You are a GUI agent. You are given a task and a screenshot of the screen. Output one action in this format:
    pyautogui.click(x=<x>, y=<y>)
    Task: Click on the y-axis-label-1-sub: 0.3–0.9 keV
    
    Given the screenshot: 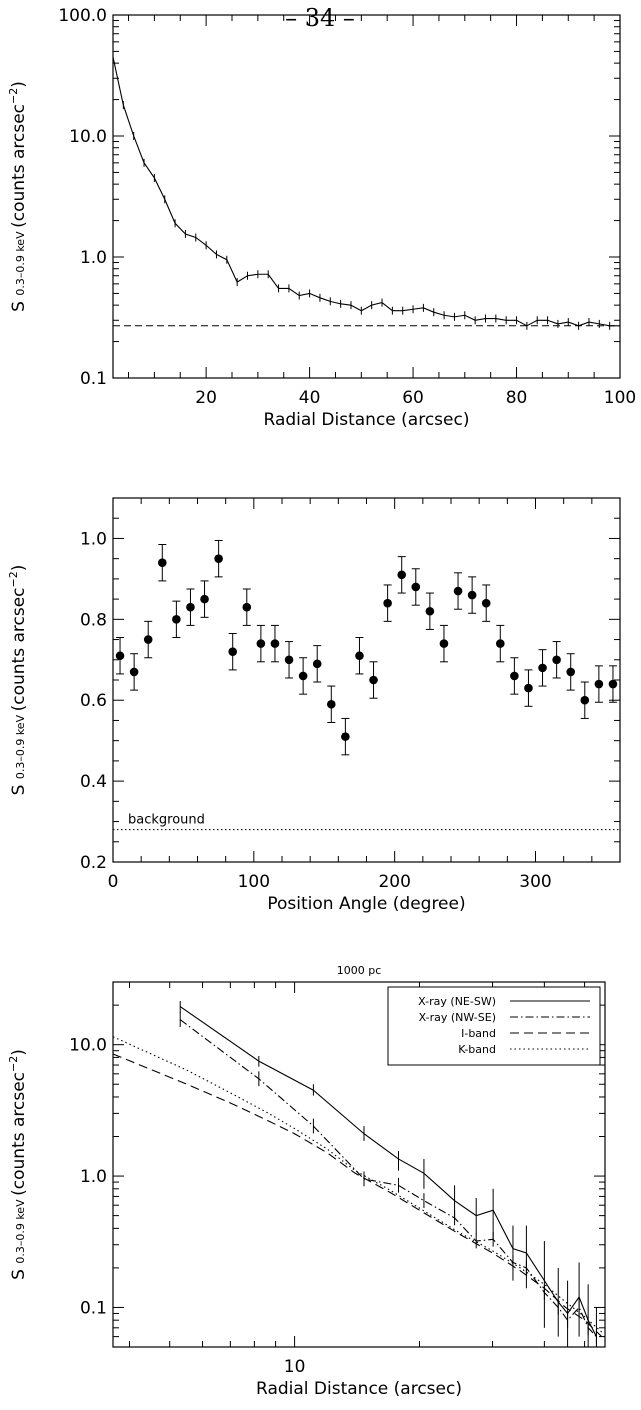 What is the action you would take?
    pyautogui.click(x=20, y=262)
    